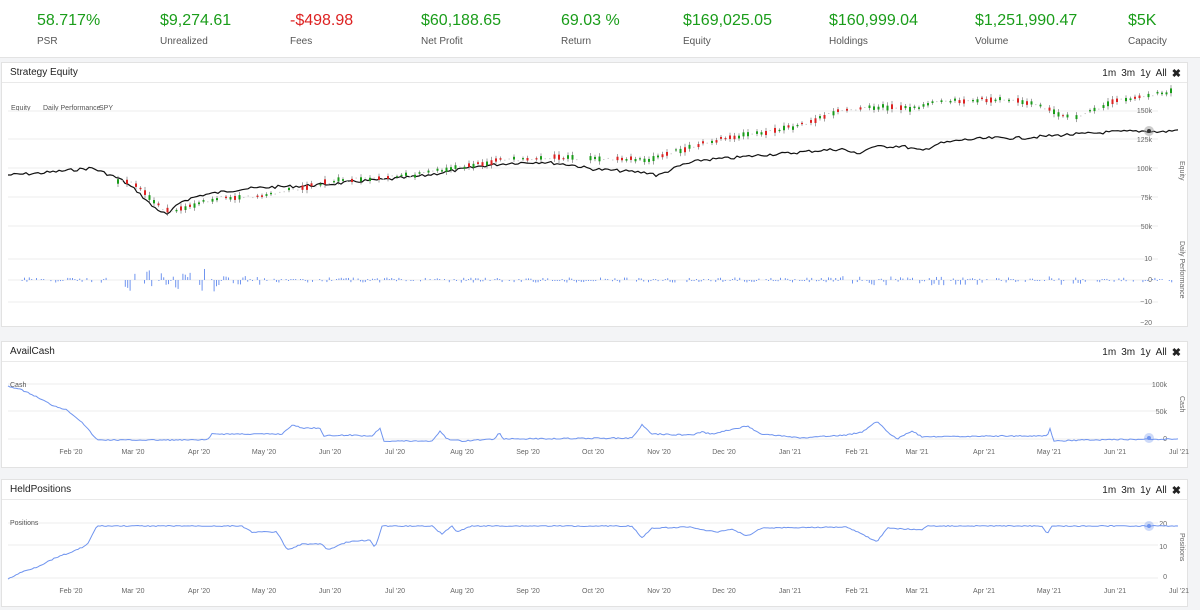 This screenshot has height=610, width=1200. What do you see at coordinates (462, 452) in the screenshot?
I see `month-tick-label: Aug '20` at bounding box center [462, 452].